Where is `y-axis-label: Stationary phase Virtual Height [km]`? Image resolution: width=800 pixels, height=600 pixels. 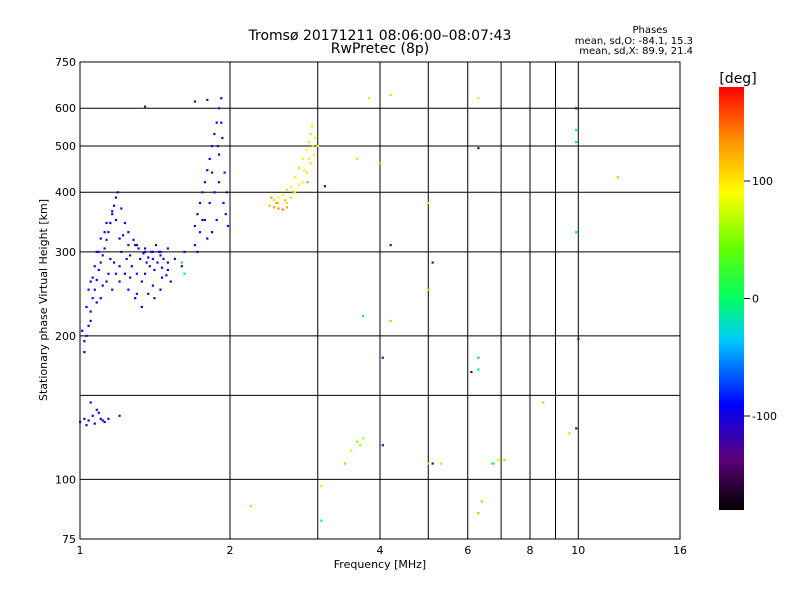
y-axis-label: Stationary phase Virtual Height [km] is located at coordinates (43, 300).